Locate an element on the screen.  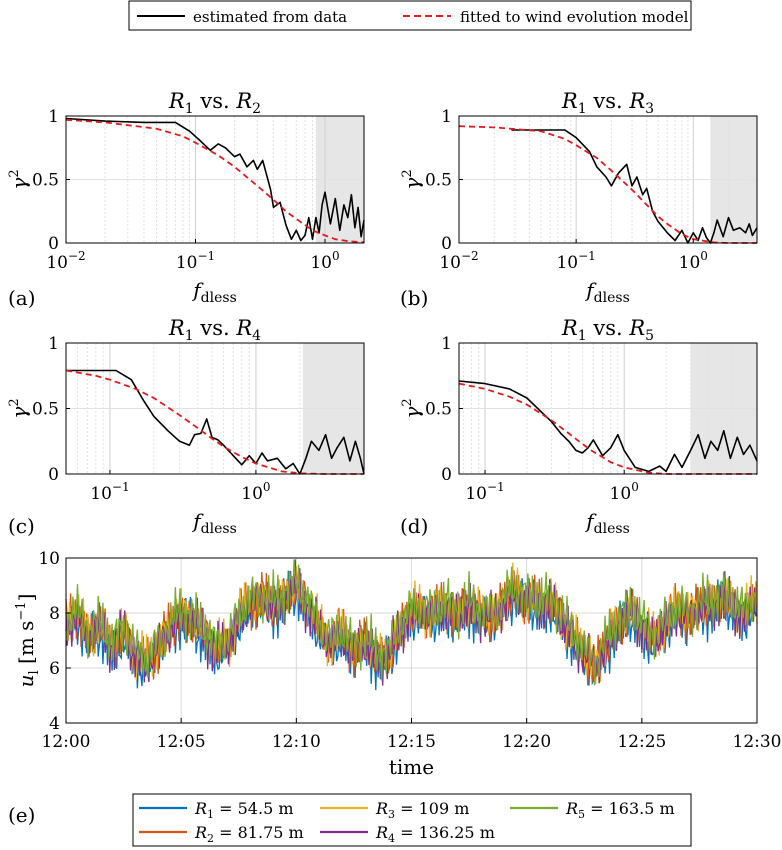
panel-c: 0 0.5 1 10⁻¹ 100 R1 vs. R4 fdless γ2 (c) is located at coordinates (186, 427).